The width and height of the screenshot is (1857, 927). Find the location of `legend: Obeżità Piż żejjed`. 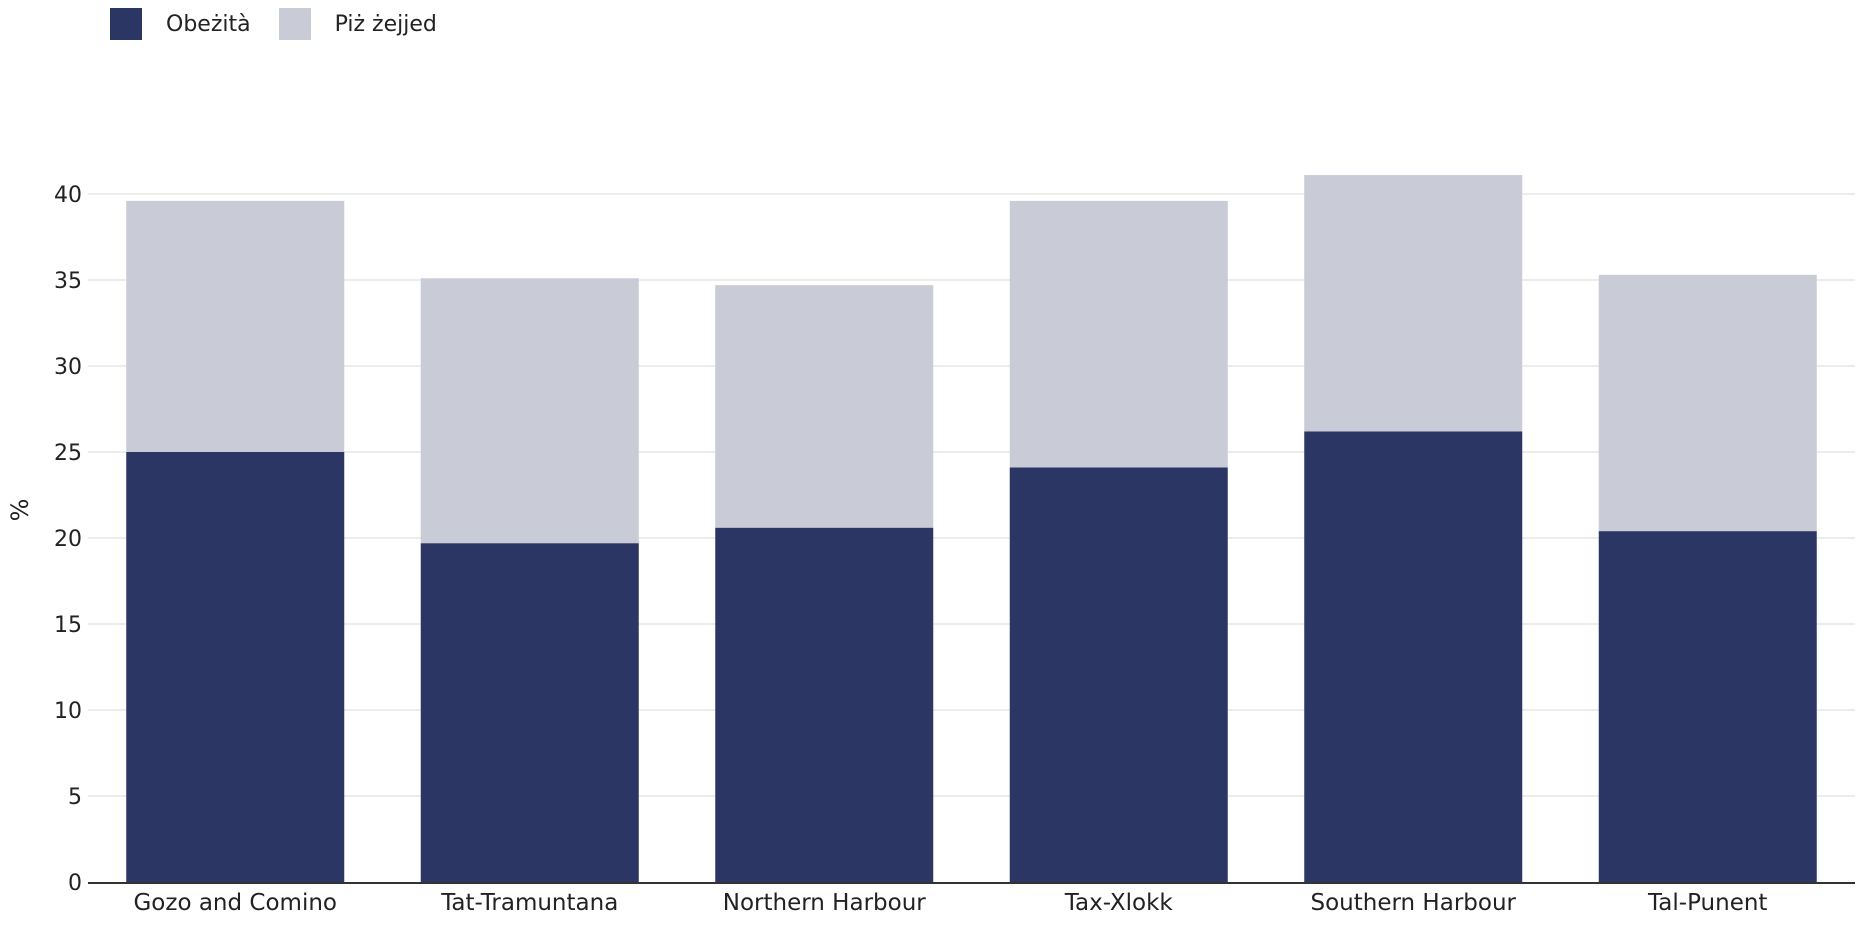

legend: Obeżità Piż żejjed is located at coordinates (287, 24).